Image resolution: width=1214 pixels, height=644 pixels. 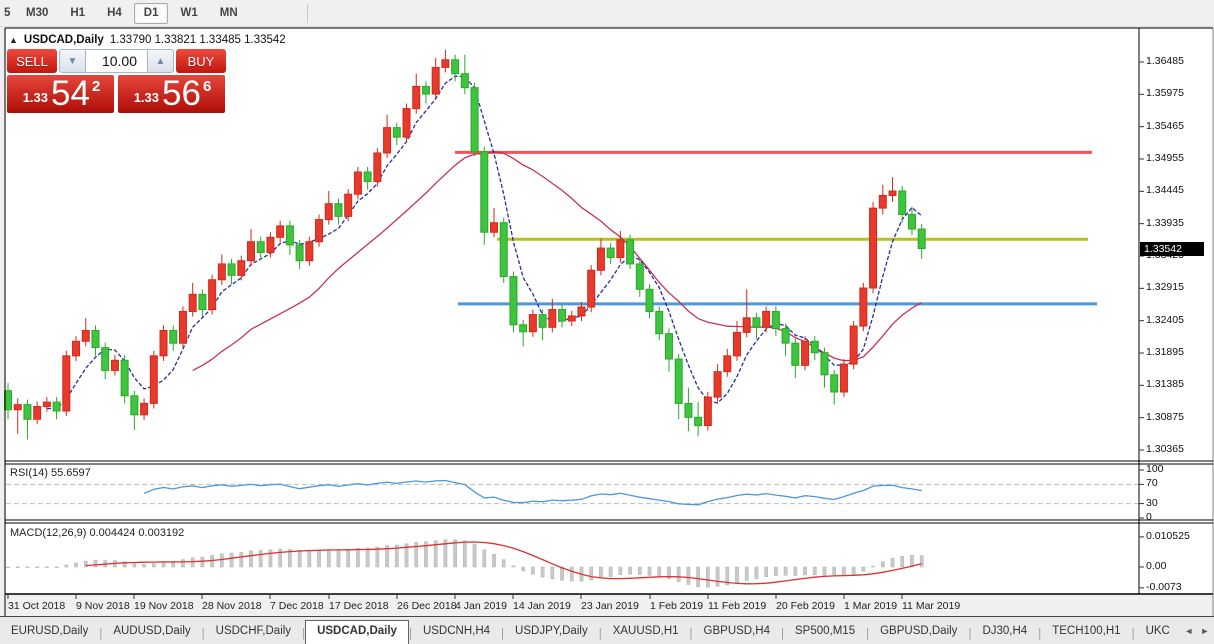 I want to click on price-tick-label: 1.32405, so click(x=1165, y=319).